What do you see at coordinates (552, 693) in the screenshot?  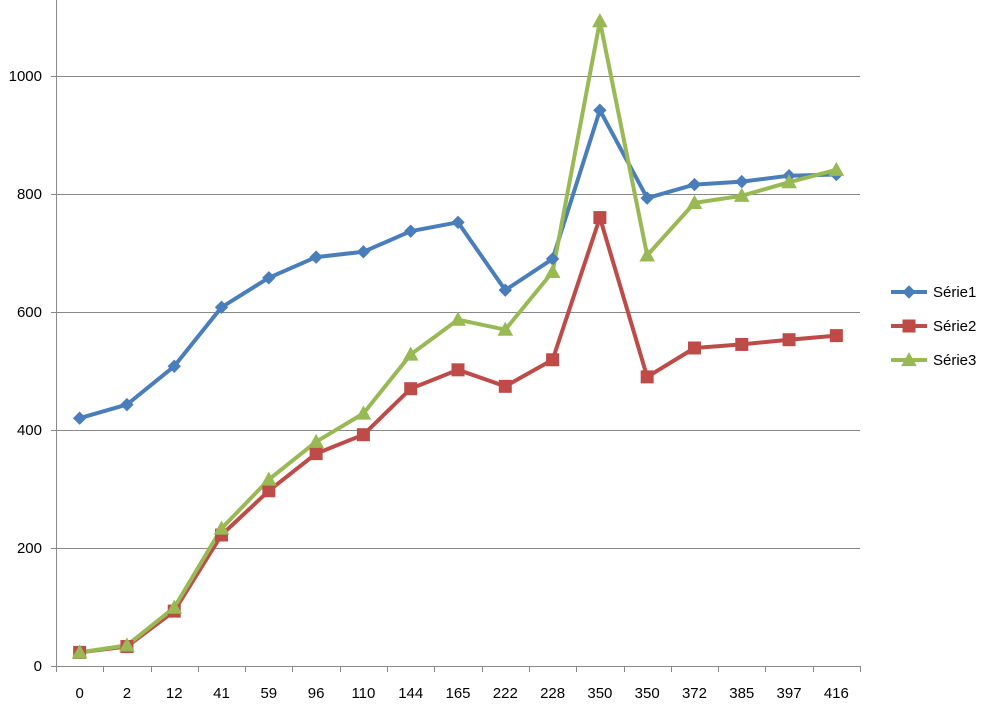 I see `x-tick-label: 228` at bounding box center [552, 693].